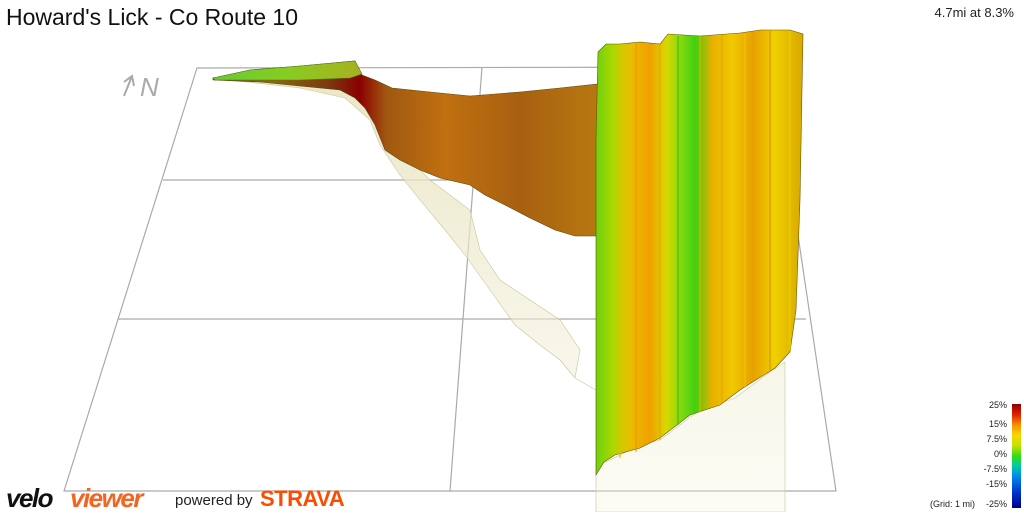 This screenshot has width=1024, height=514. What do you see at coordinates (214, 500) in the screenshot?
I see `powered-by-text: powered by` at bounding box center [214, 500].